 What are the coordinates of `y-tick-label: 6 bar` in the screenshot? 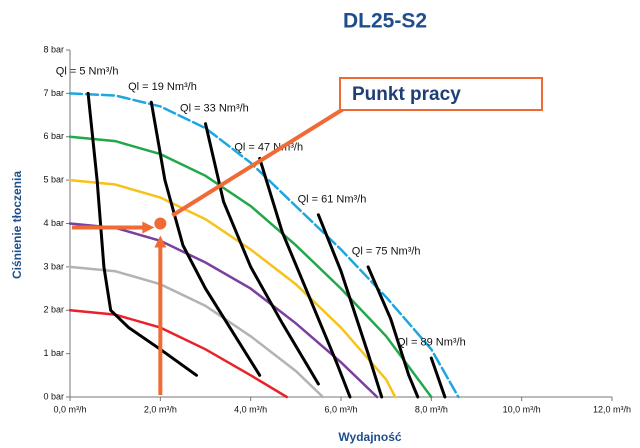 It's located at (53, 136).